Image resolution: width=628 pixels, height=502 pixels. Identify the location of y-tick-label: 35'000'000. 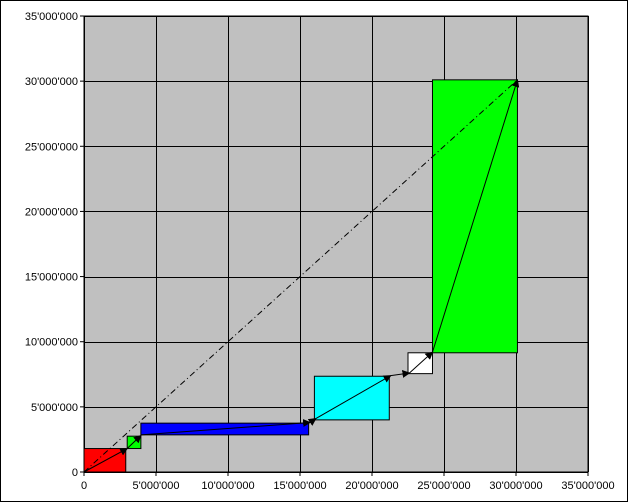
(51, 17).